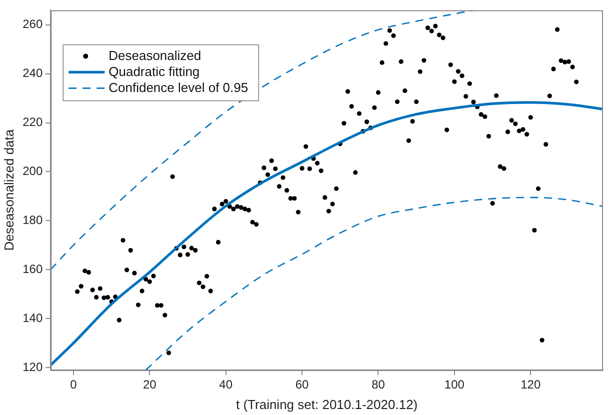 The height and width of the screenshot is (415, 609). I want to click on y-tick-label: 240, so click(32, 73).